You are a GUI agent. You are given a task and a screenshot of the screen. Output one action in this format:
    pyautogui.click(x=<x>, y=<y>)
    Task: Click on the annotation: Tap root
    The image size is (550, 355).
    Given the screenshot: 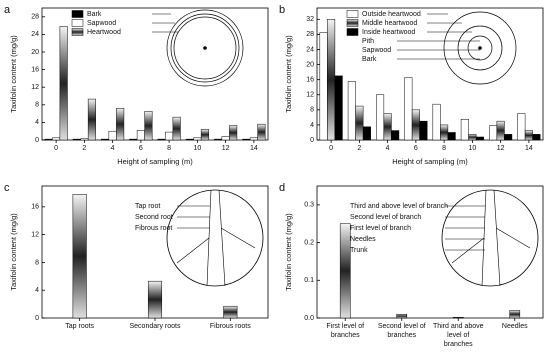 What is the action you would take?
    pyautogui.click(x=147, y=206)
    